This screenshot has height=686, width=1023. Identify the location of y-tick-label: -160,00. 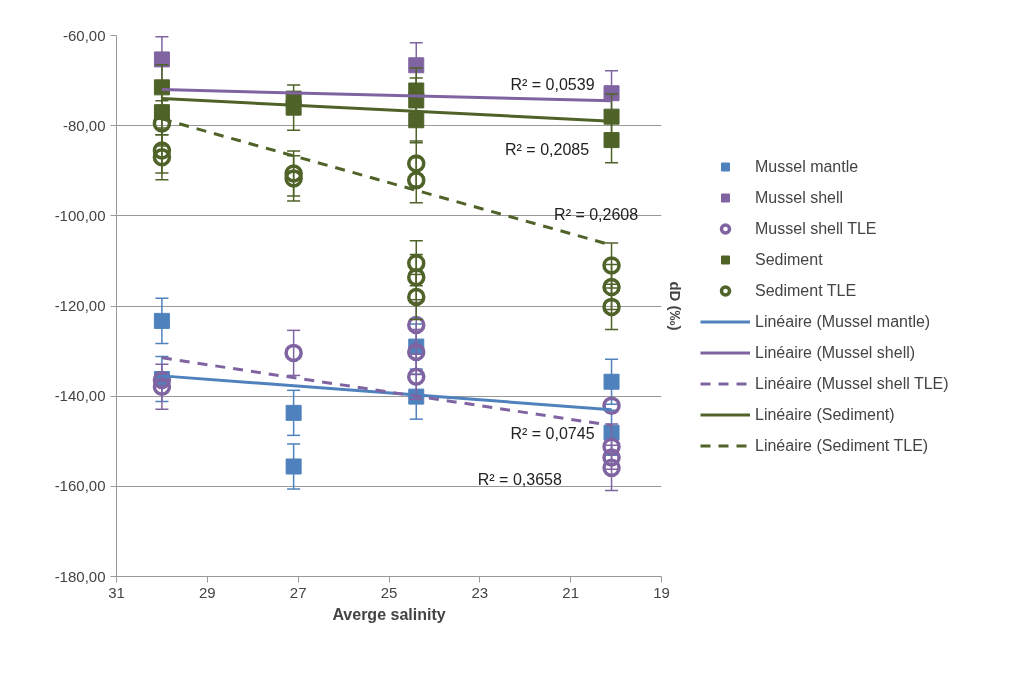
(80, 486).